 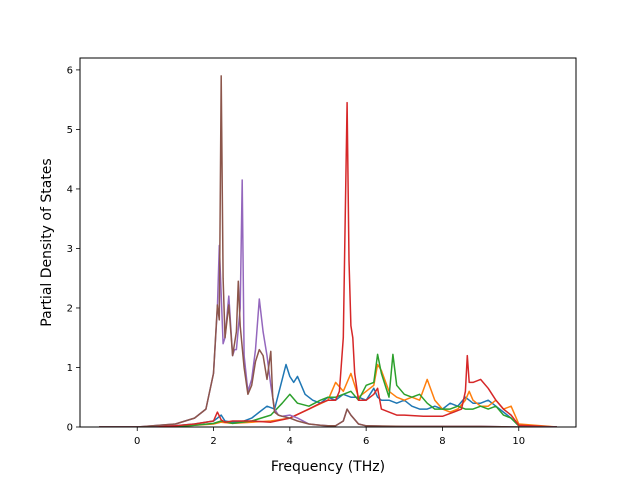 I want to click on x-tick-label: 10, so click(x=518, y=441).